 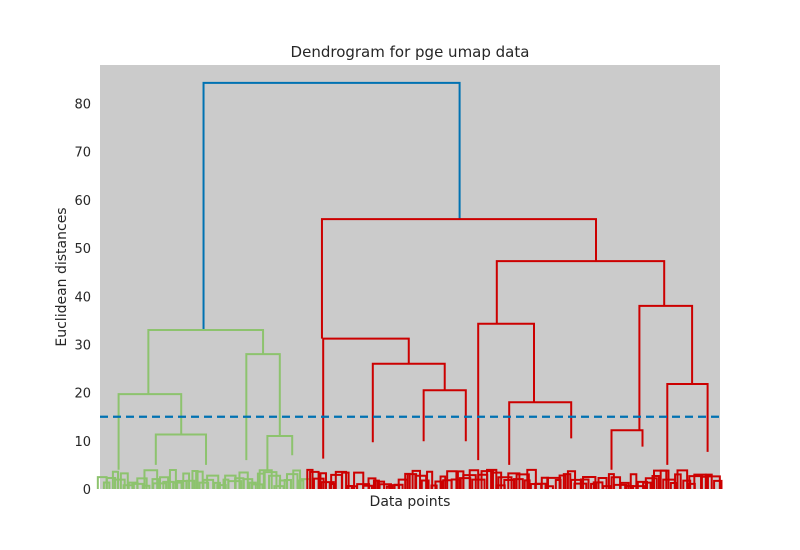 I want to click on y-tick-label: 70, so click(x=82, y=153).